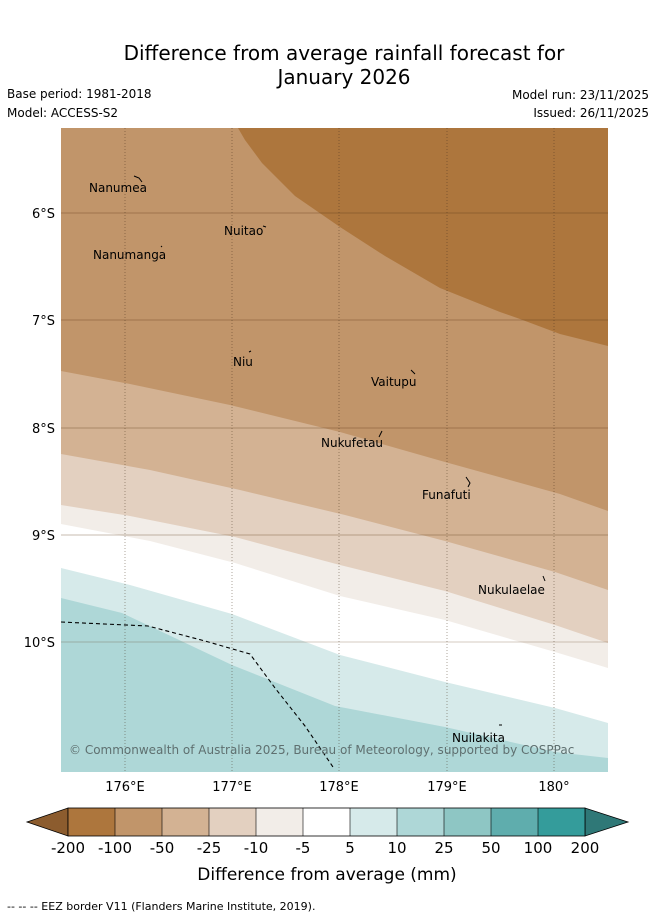  I want to click on title-line-2: January 2026, so click(344, 77).